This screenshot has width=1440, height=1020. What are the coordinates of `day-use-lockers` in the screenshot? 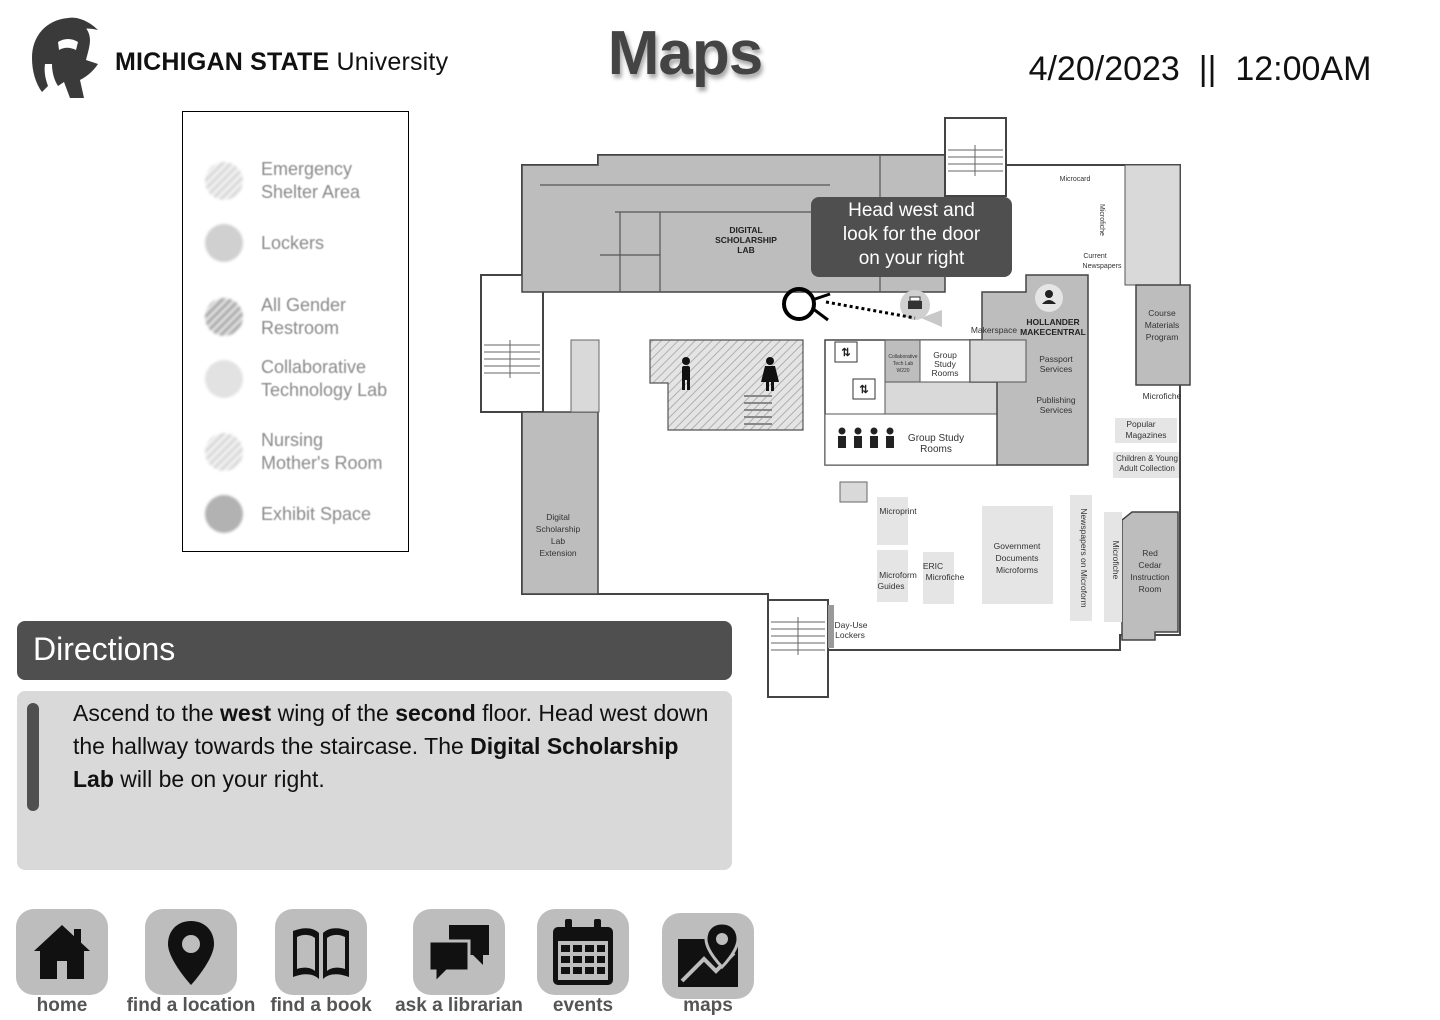 It's located at (831, 626).